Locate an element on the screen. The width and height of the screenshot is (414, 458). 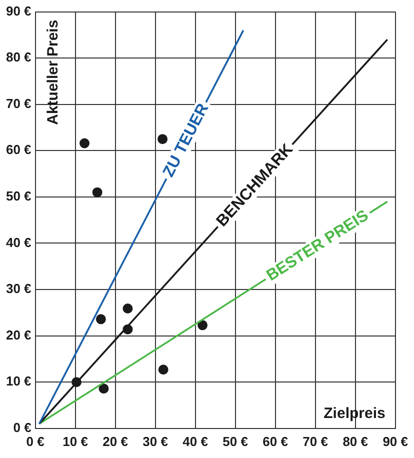
y-tick-label: 0 € is located at coordinates (22, 427).